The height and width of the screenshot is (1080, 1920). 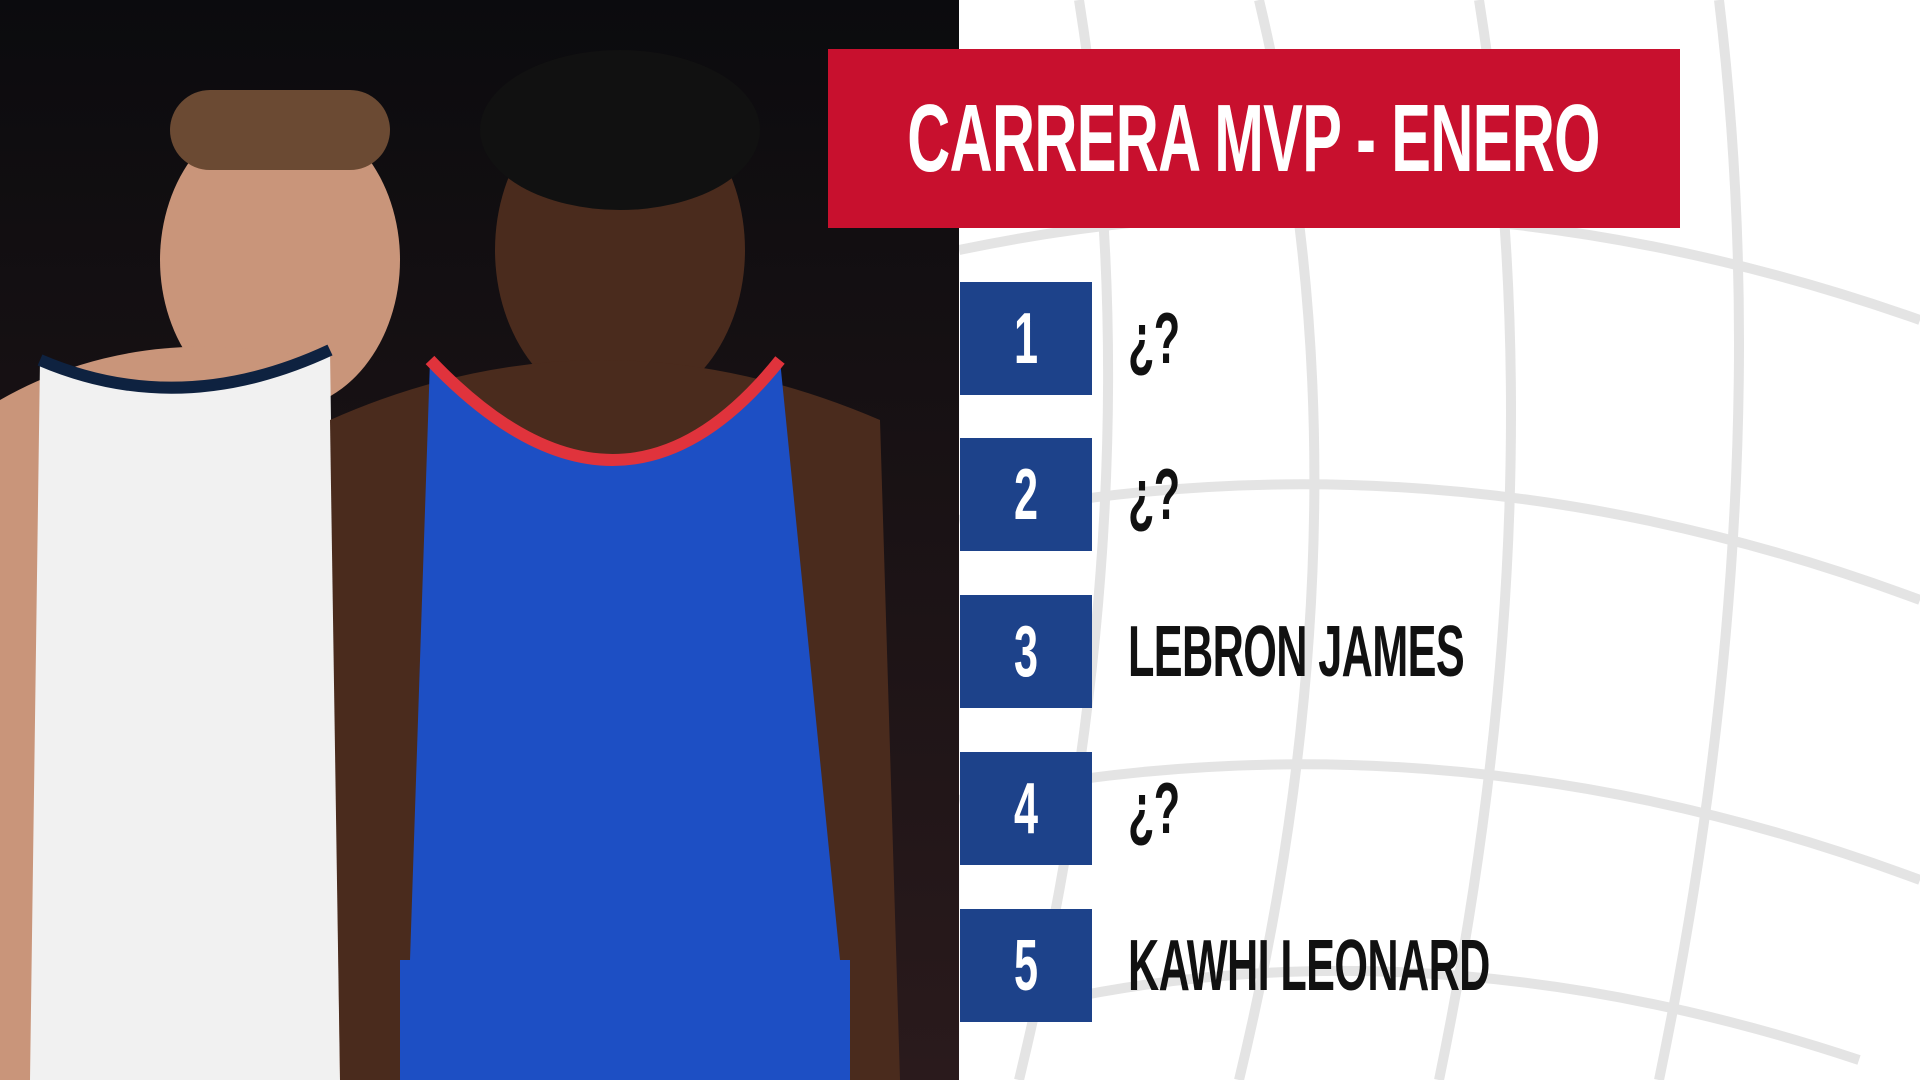 I want to click on title: CARRERA MVP - ENERO, so click(x=1254, y=138).